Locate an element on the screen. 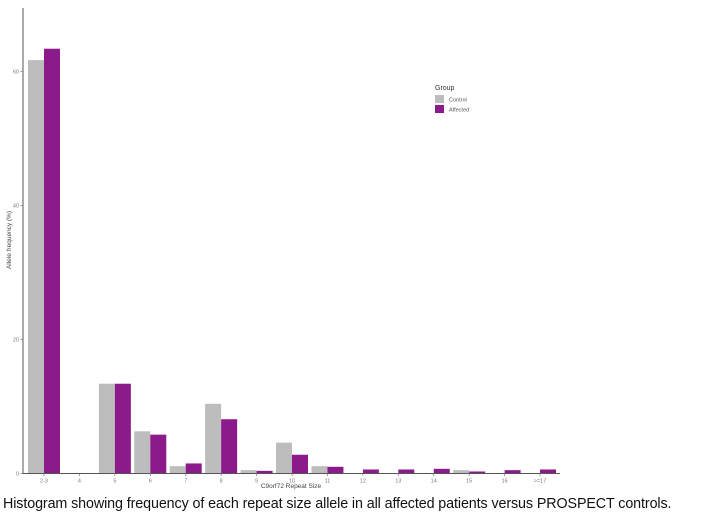 Image resolution: width=708 pixels, height=523 pixels. x-tick-label: 4 is located at coordinates (79, 482).